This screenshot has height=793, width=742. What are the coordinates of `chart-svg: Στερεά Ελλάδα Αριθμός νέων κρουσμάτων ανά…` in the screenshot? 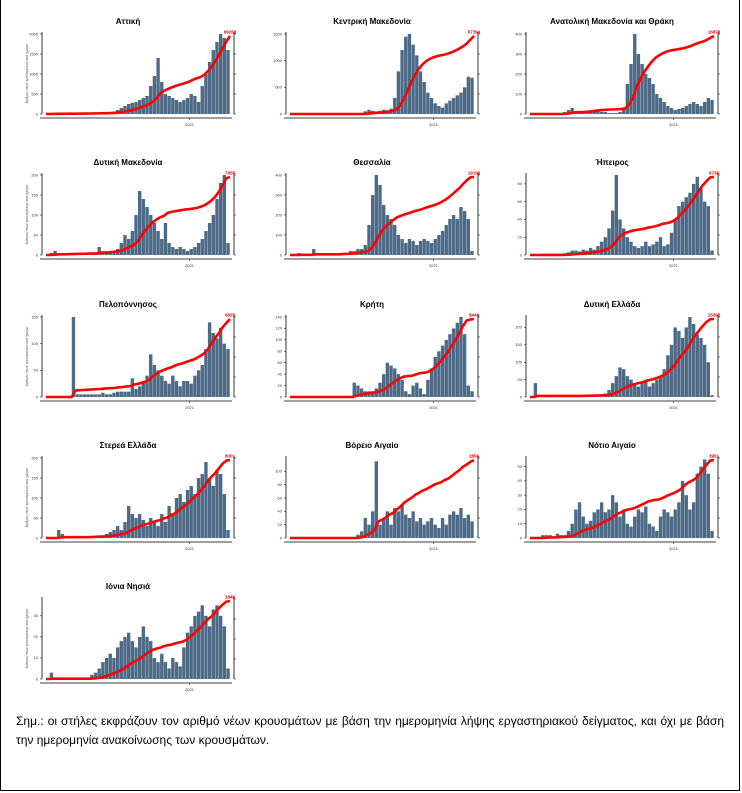 It's located at (130, 496).